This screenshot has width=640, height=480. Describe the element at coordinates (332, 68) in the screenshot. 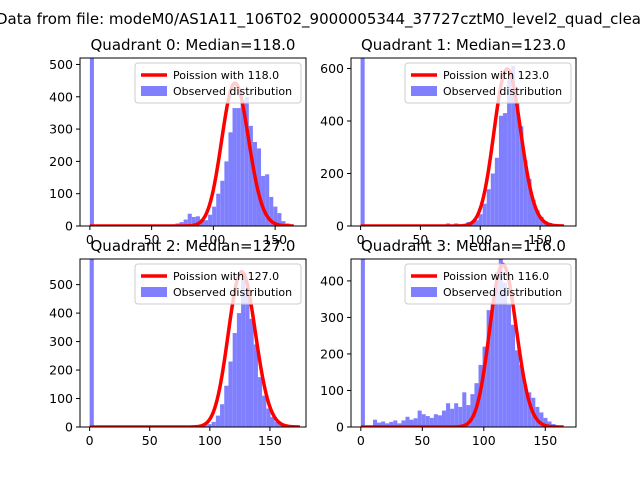

I see `y-tick-label: 600` at that location.